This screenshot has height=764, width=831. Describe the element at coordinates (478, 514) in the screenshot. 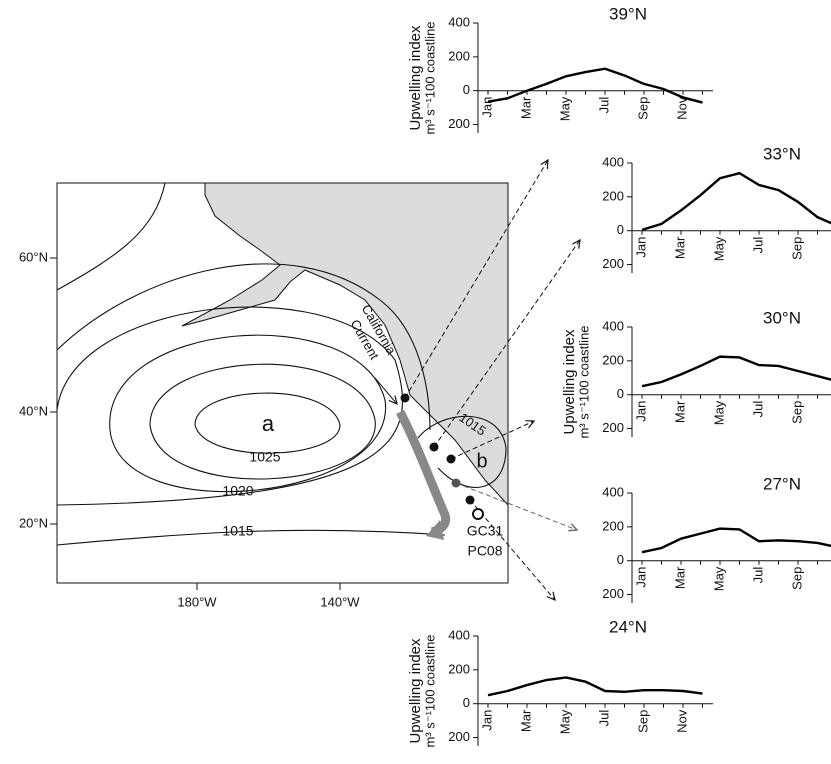

I see `site-core` at that location.